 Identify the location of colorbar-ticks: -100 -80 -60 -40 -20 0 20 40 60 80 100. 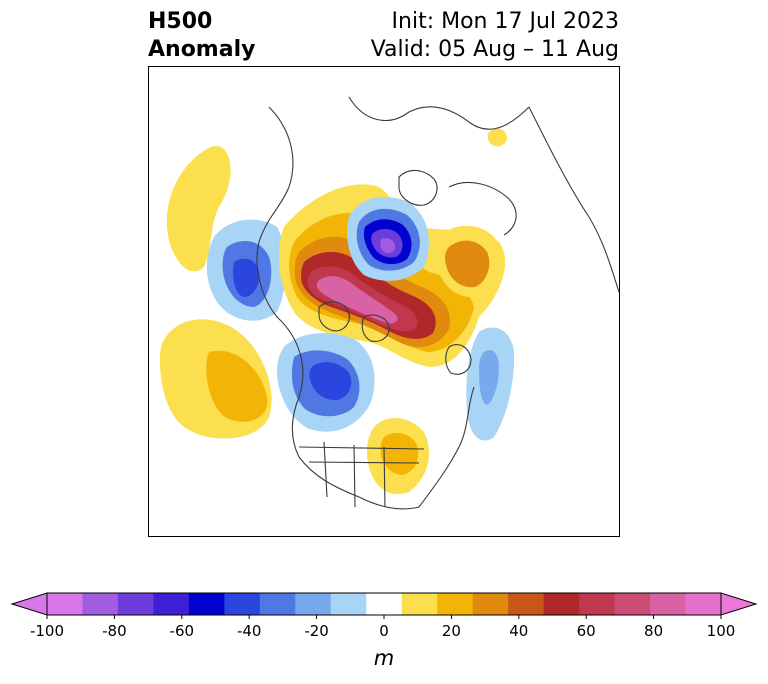
(382, 627).